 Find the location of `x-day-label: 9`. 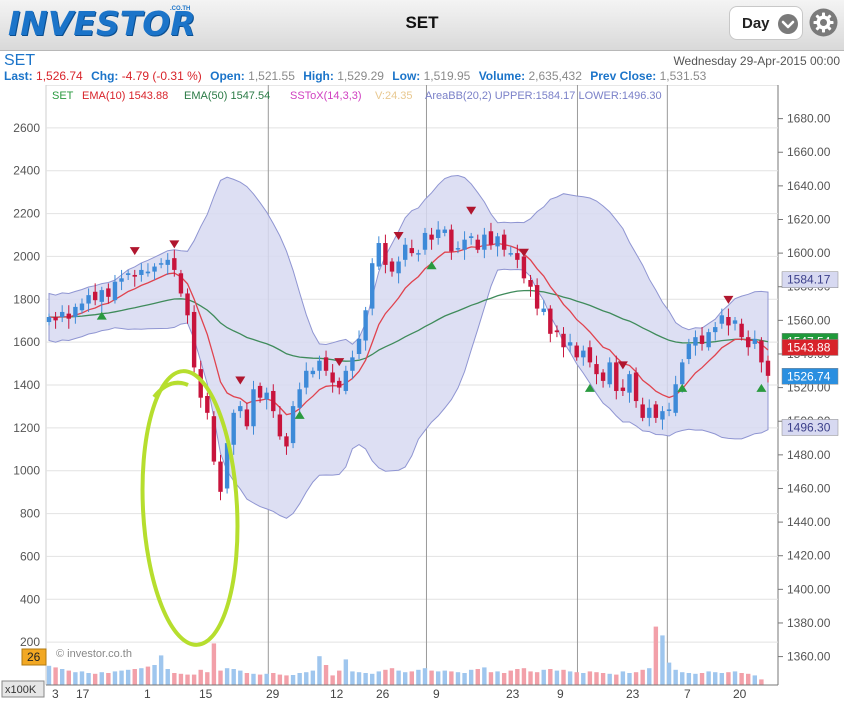

x-day-label: 9 is located at coordinates (560, 694).